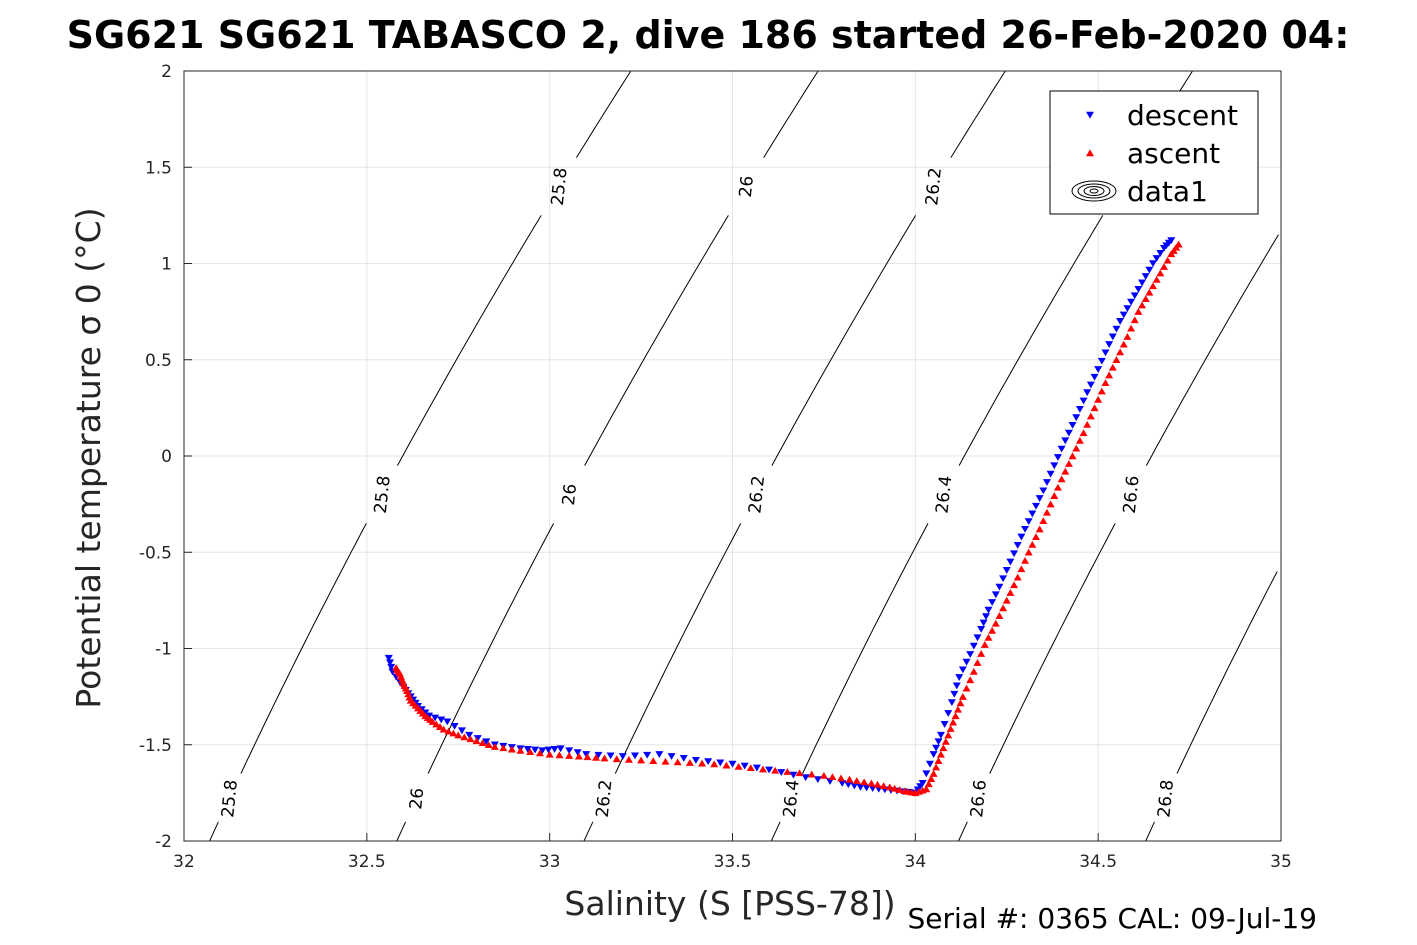 The width and height of the screenshot is (1417, 945). What do you see at coordinates (570, 495) in the screenshot?
I see `isopycnal-label: 26` at bounding box center [570, 495].